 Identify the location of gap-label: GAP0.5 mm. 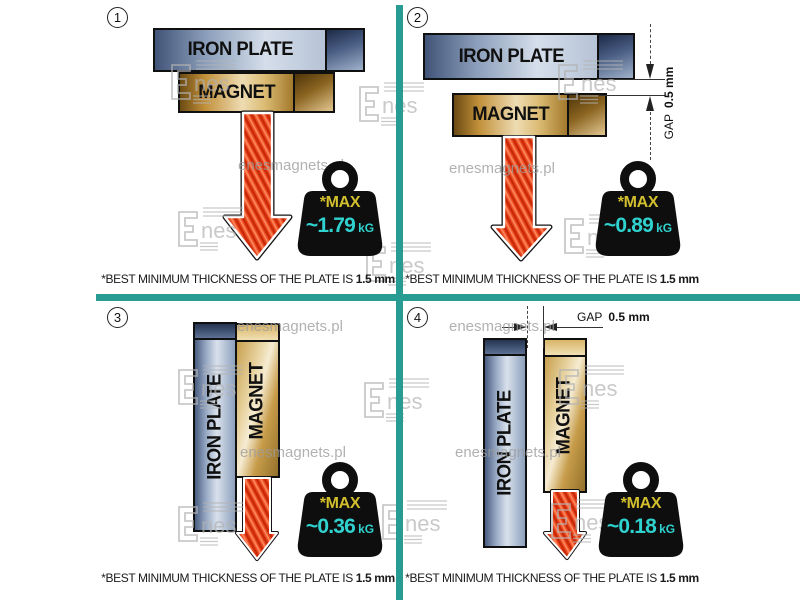
(669, 103).